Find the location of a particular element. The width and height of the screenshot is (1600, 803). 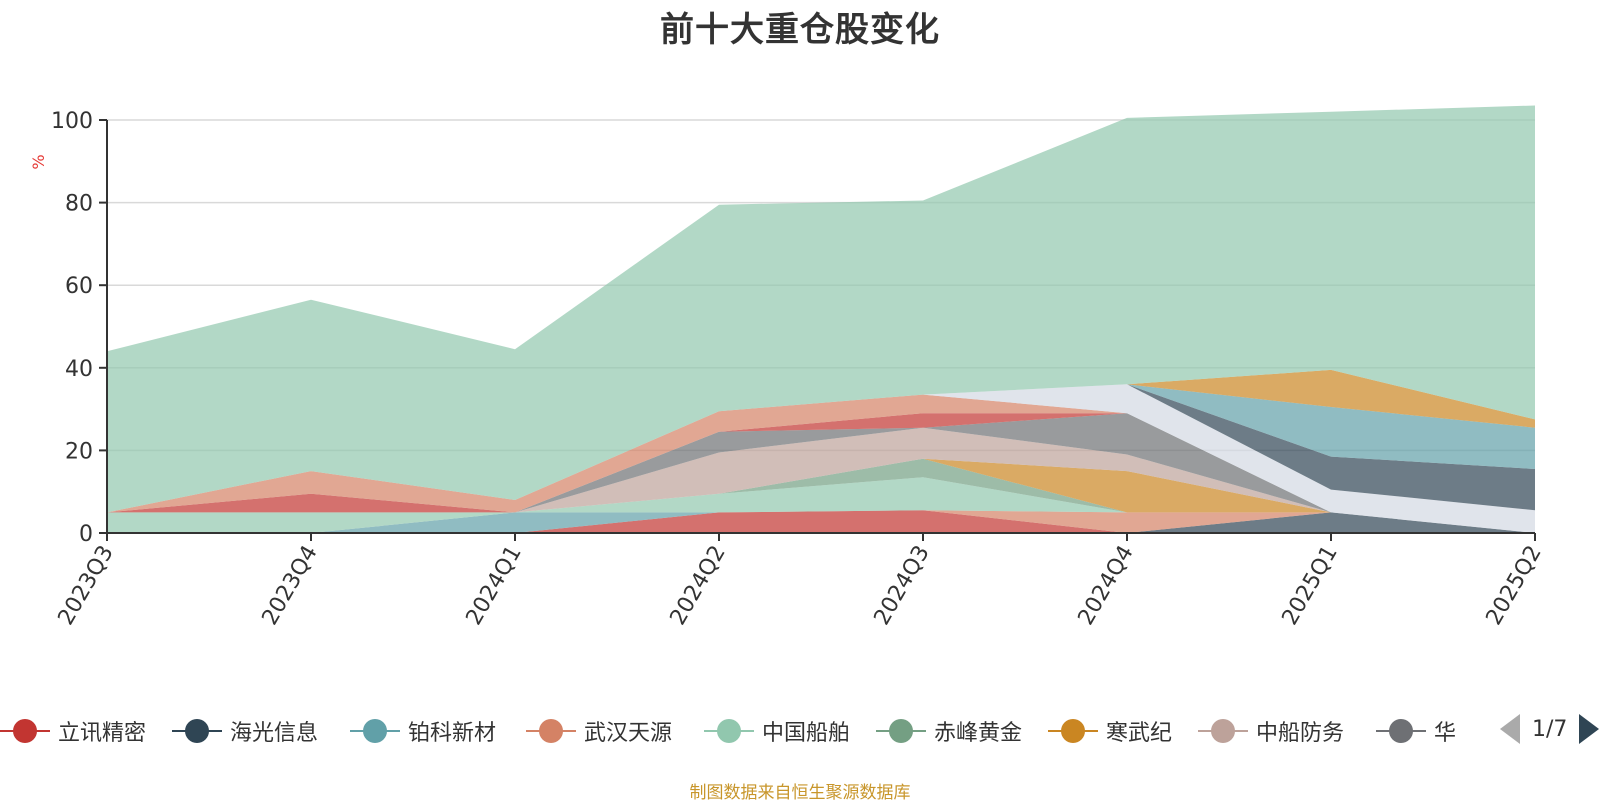

area-series-铂科新材 is located at coordinates (821, 521).